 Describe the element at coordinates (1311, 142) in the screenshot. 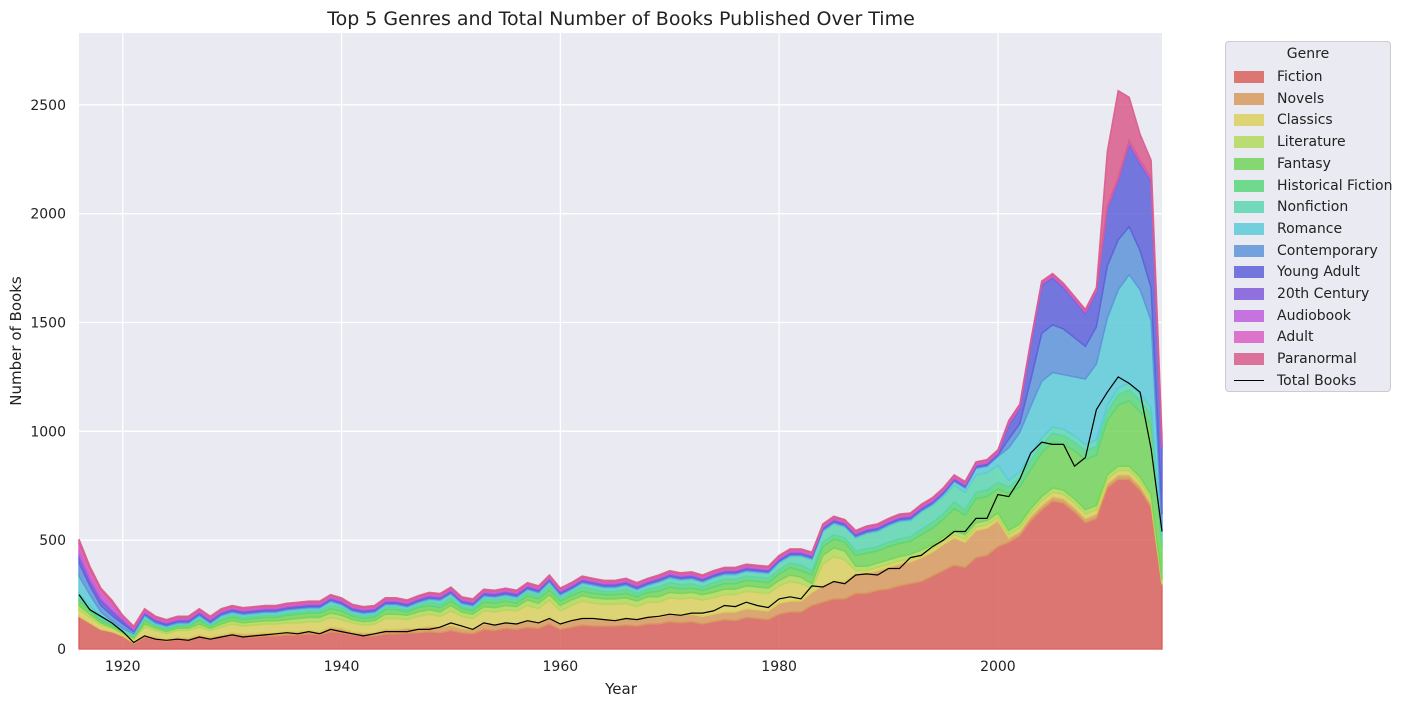

I see `legend-label: Literature` at that location.